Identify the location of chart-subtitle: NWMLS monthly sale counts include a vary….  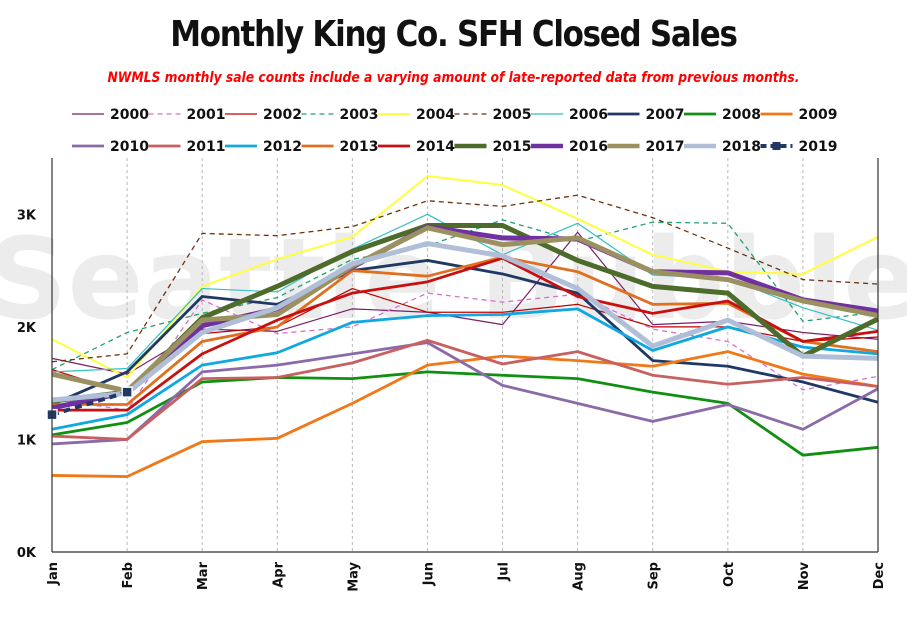
(453, 78).